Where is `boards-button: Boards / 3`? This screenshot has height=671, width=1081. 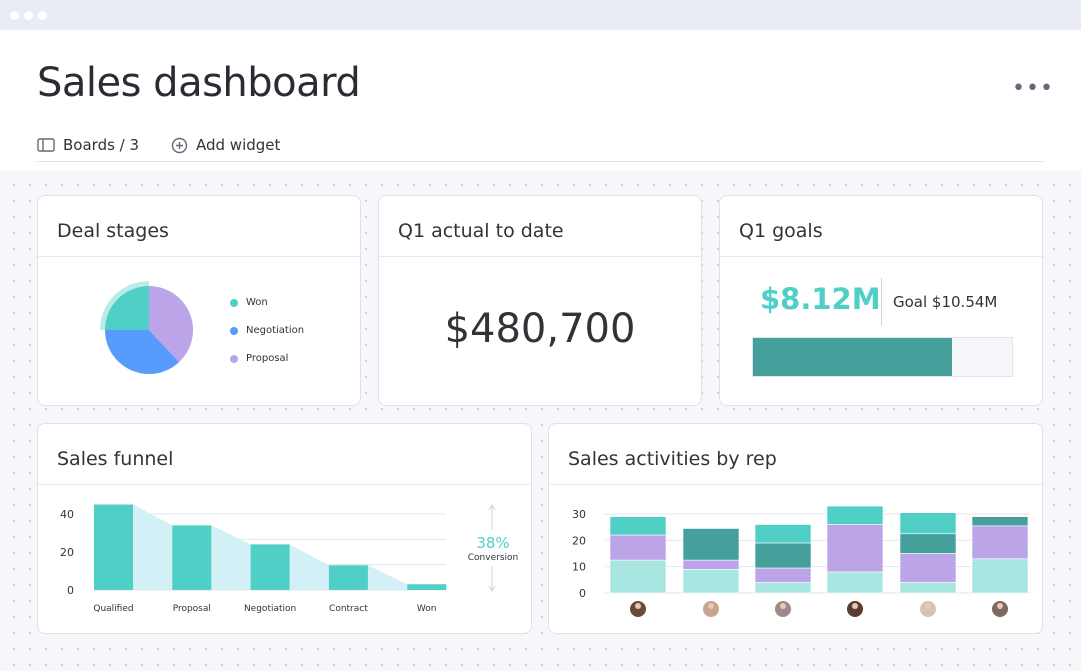 boards-button: Boards / 3 is located at coordinates (88, 145).